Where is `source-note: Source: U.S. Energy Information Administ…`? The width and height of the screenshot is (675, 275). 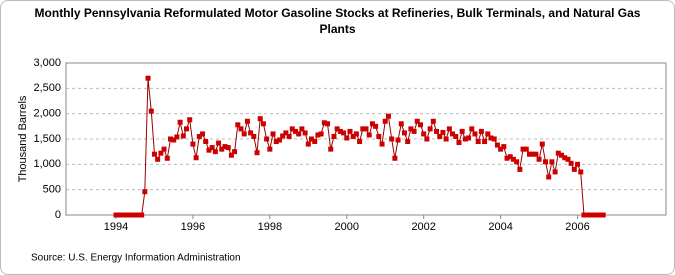 source-note: Source: U.S. Energy Information Administ… is located at coordinates (136, 258).